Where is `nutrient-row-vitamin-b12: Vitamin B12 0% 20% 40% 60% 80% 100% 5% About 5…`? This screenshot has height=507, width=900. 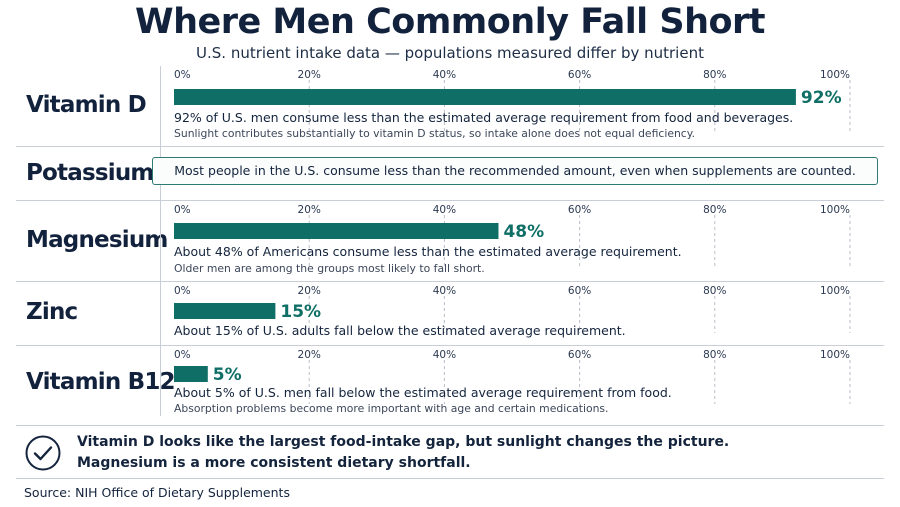
nutrient-row-vitamin-b12: Vitamin B12 0% 20% 40% 60% 80% 100% 5% About 5… is located at coordinates (450, 381).